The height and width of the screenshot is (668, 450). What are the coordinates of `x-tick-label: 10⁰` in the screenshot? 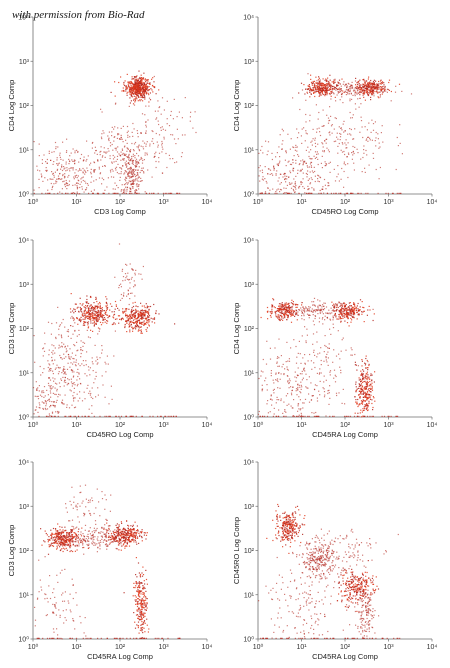 It's located at (33, 425).